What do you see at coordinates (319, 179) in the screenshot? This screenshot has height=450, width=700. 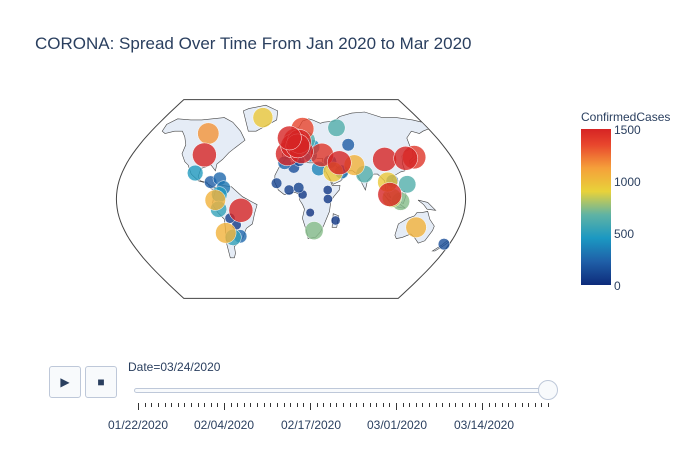 I see `points-layer` at bounding box center [319, 179].